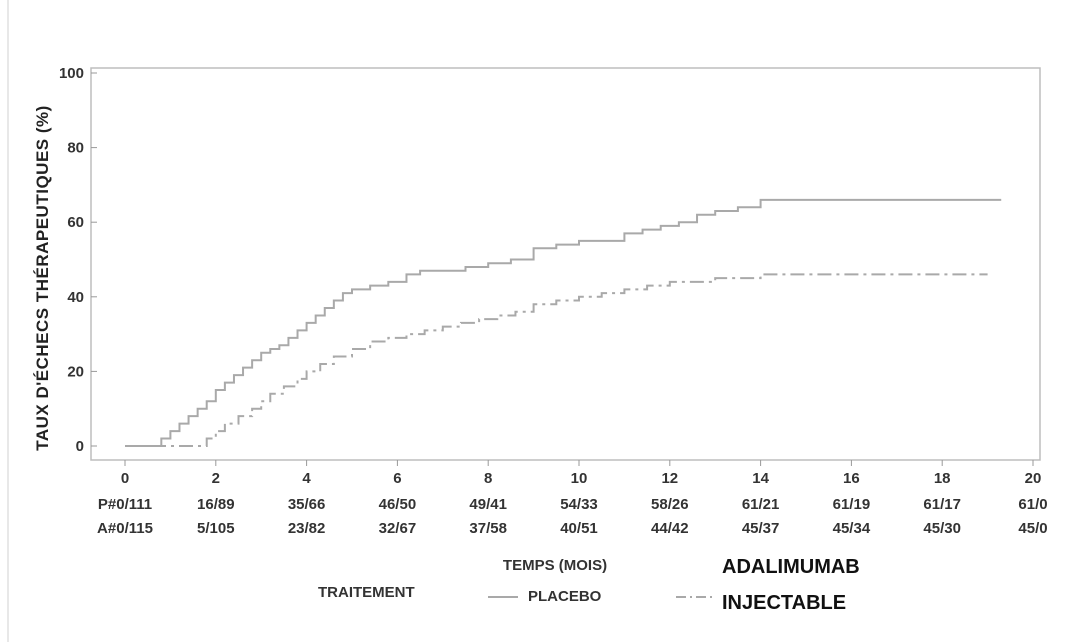  I want to click on risk-placebo-cell: 61/0, so click(1032, 504).